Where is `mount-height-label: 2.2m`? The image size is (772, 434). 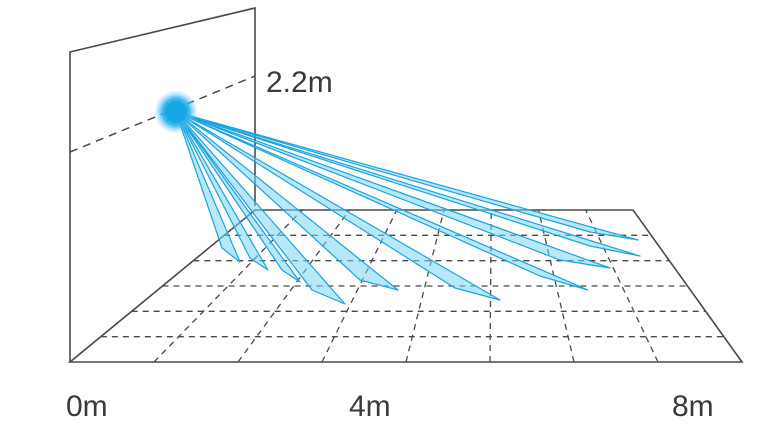 mount-height-label: 2.2m is located at coordinates (299, 82).